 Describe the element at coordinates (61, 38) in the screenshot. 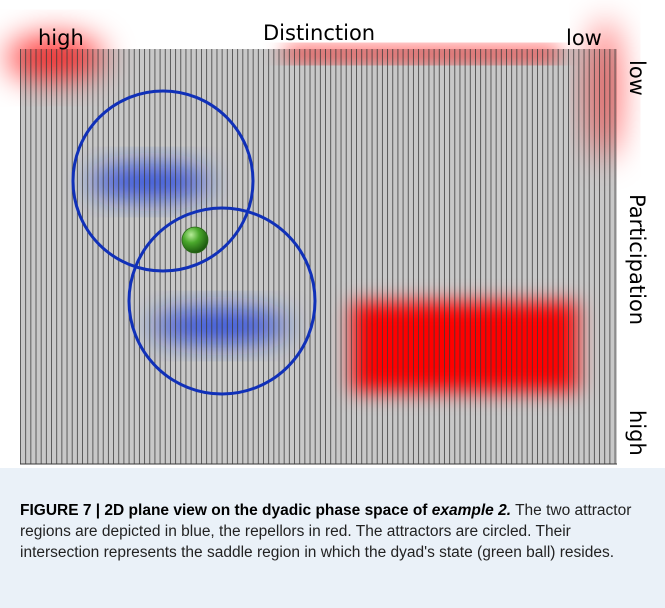

I see `top-left-label: high` at that location.